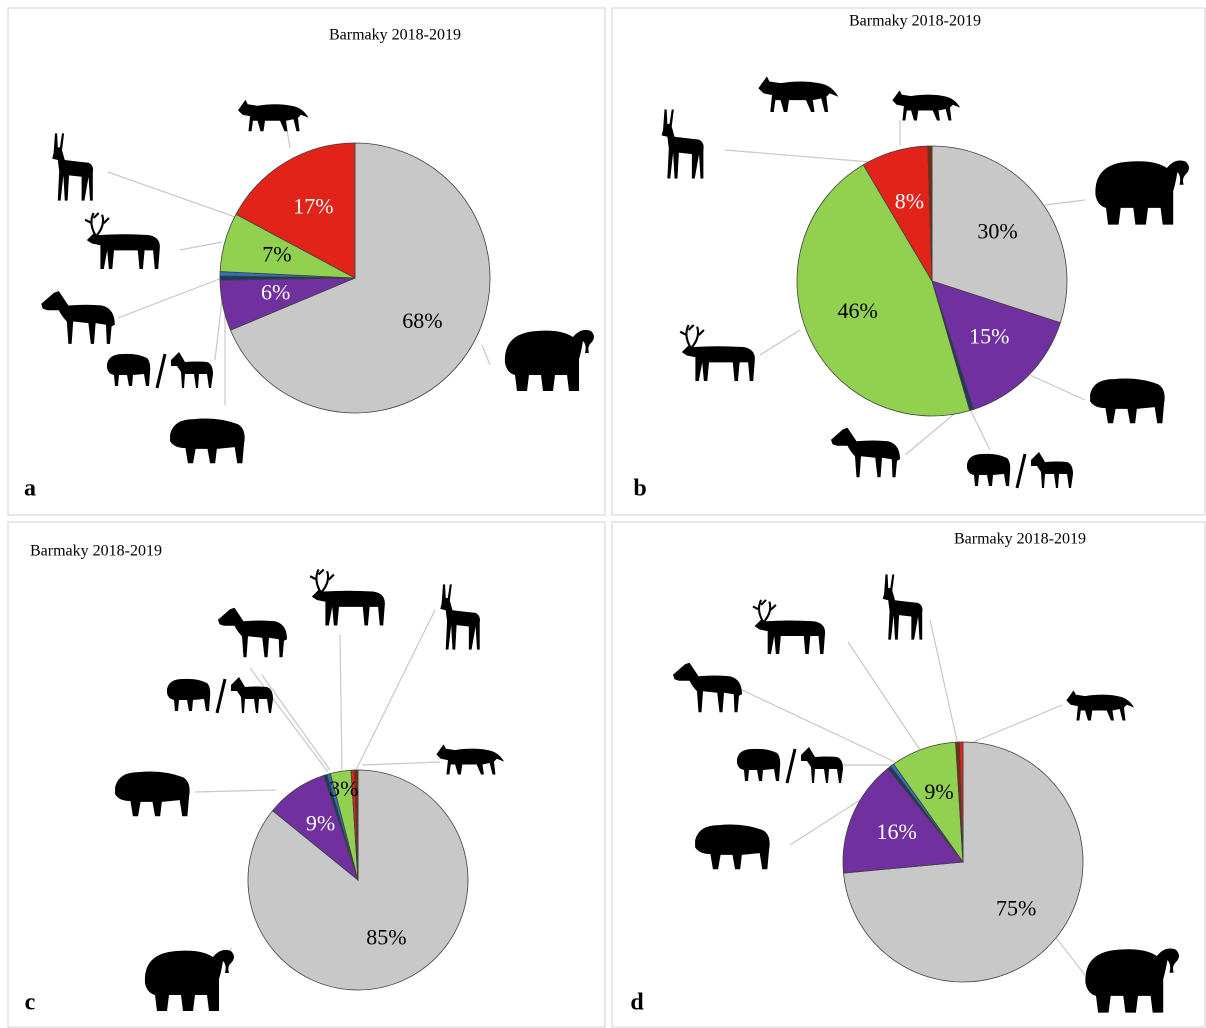  What do you see at coordinates (343, 788) in the screenshot?
I see `value-label: 3%` at bounding box center [343, 788].